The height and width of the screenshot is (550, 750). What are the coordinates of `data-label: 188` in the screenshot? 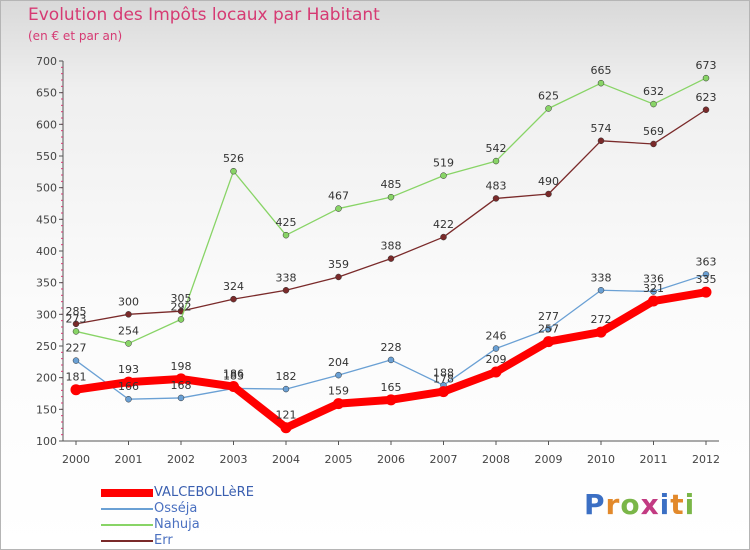 It's located at (443, 372).